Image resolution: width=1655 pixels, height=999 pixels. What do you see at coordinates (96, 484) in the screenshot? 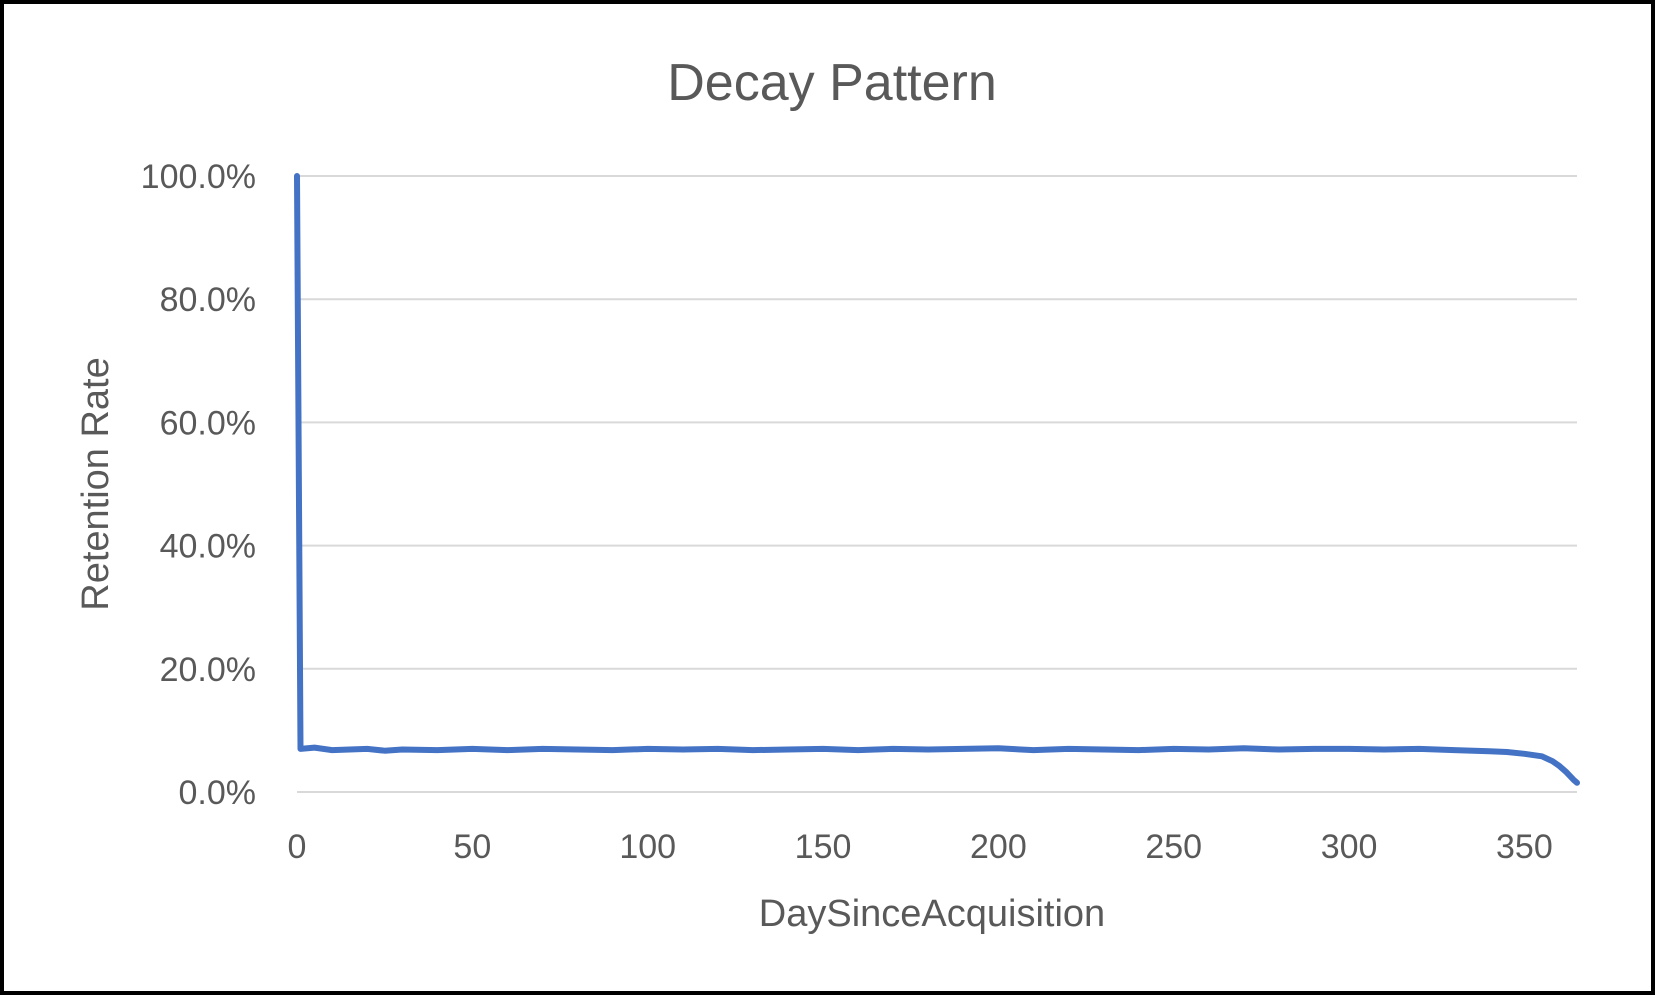
I see `y-axis-title: Retention Rate` at bounding box center [96, 484].